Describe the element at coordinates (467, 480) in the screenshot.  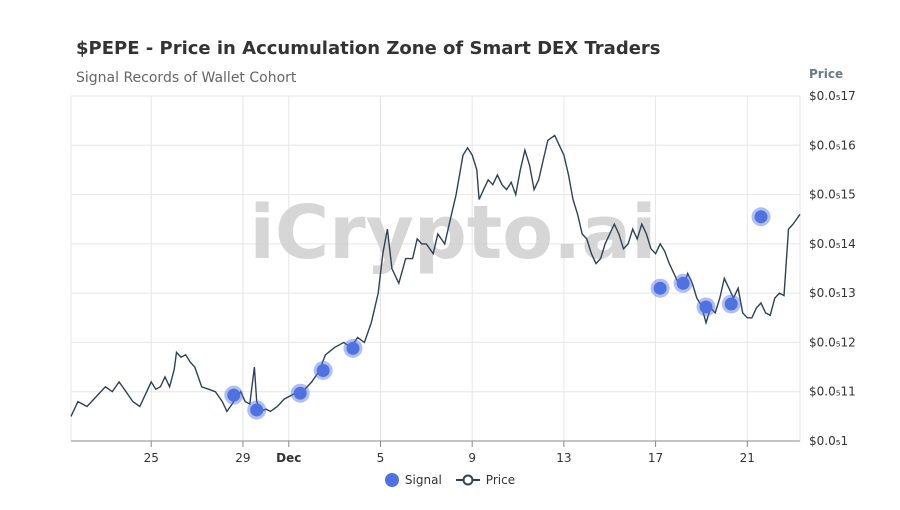
I see `price-legend-icon` at that location.